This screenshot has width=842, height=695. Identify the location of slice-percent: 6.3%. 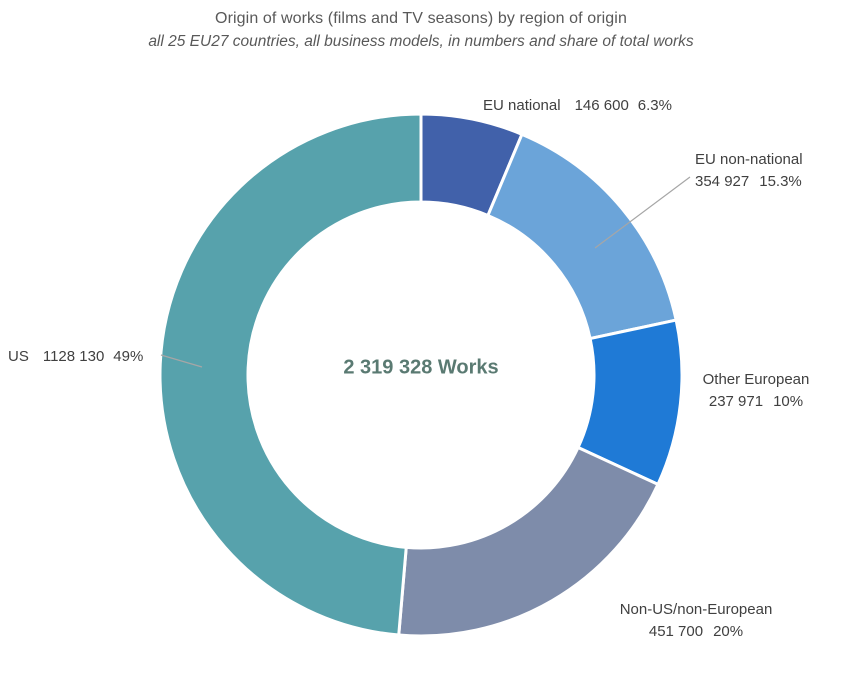
(654, 105).